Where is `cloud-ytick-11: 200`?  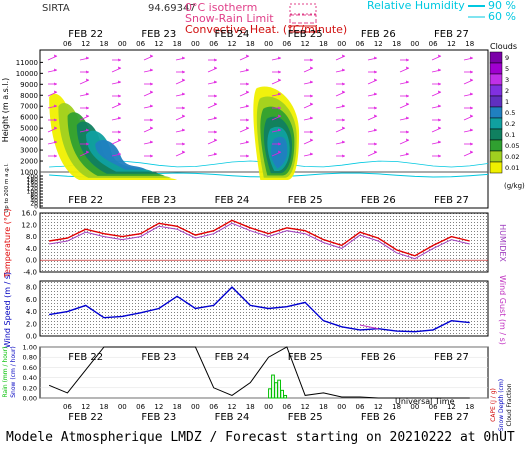 cloud-ytick-11: 200 is located at coordinates (33, 177).